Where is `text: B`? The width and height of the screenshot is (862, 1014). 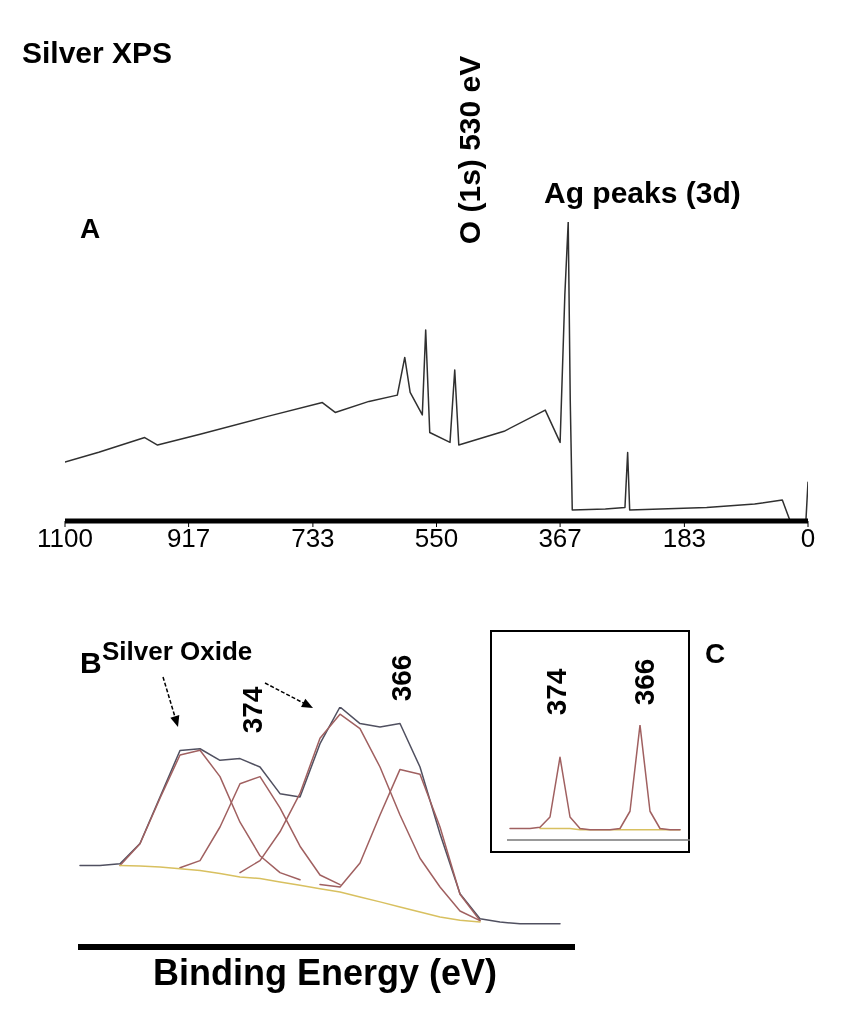 text: B is located at coordinates (91, 662).